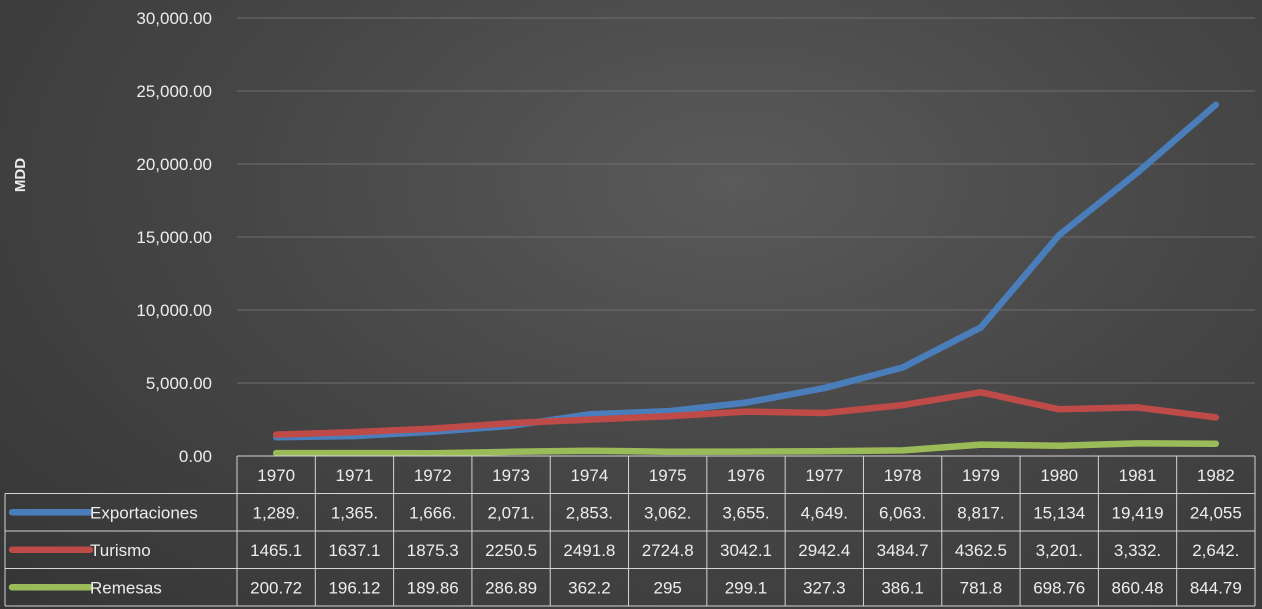 This screenshot has width=1262, height=609. What do you see at coordinates (903, 475) in the screenshot?
I see `x-tick-label: 1978` at bounding box center [903, 475].